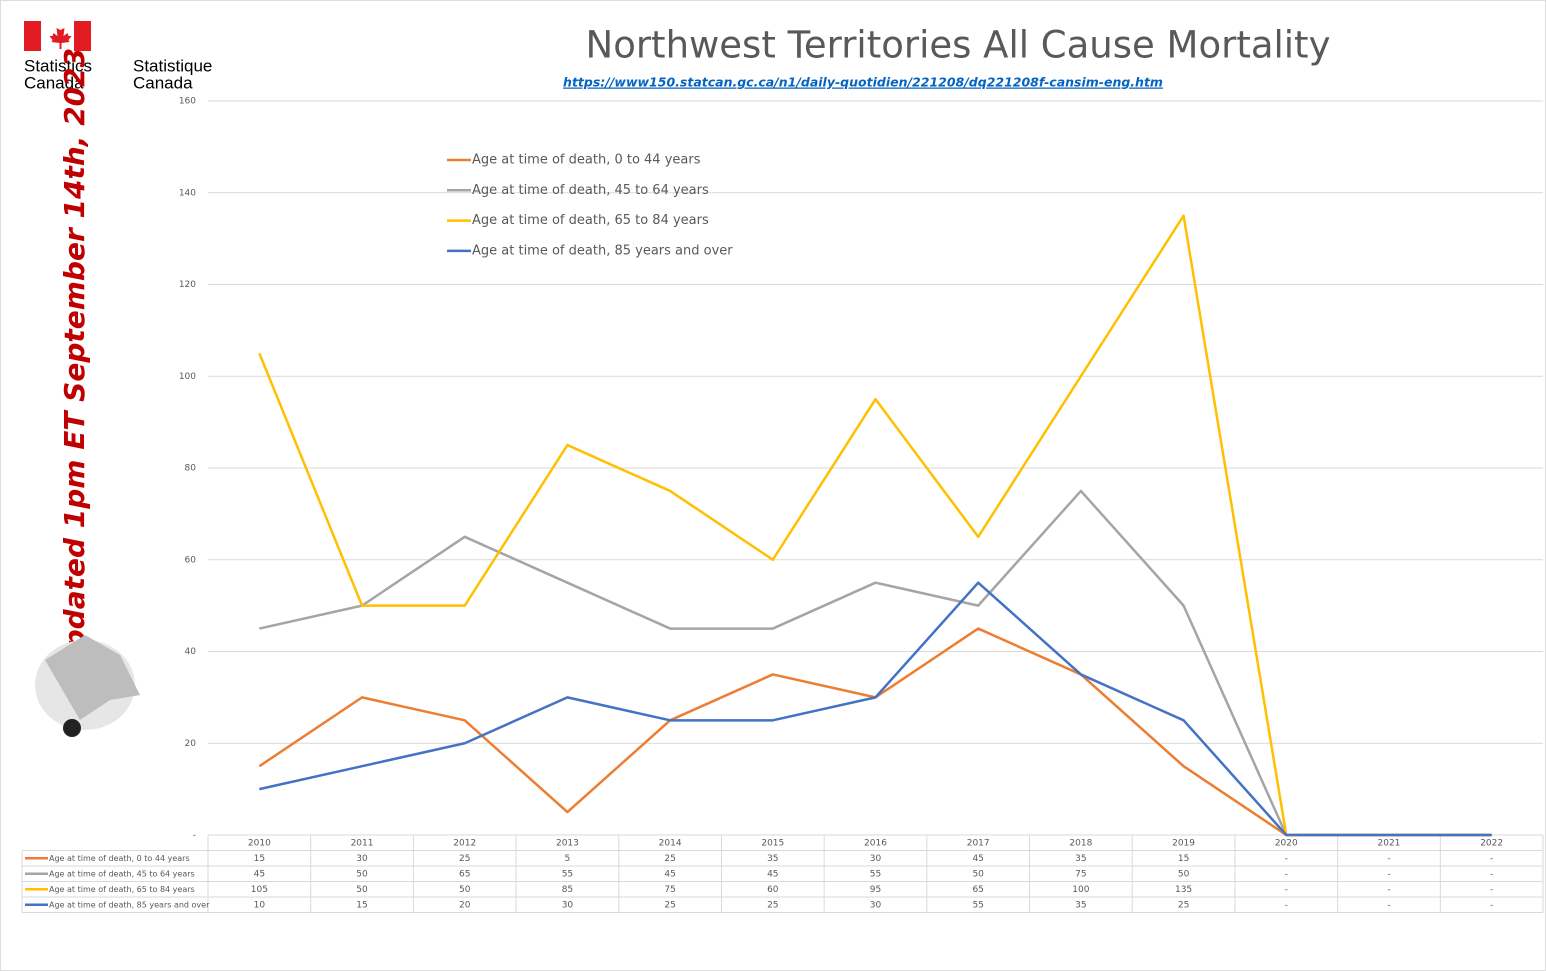 The width and height of the screenshot is (1546, 971). I want to click on y-tick-label: -, so click(194, 836).